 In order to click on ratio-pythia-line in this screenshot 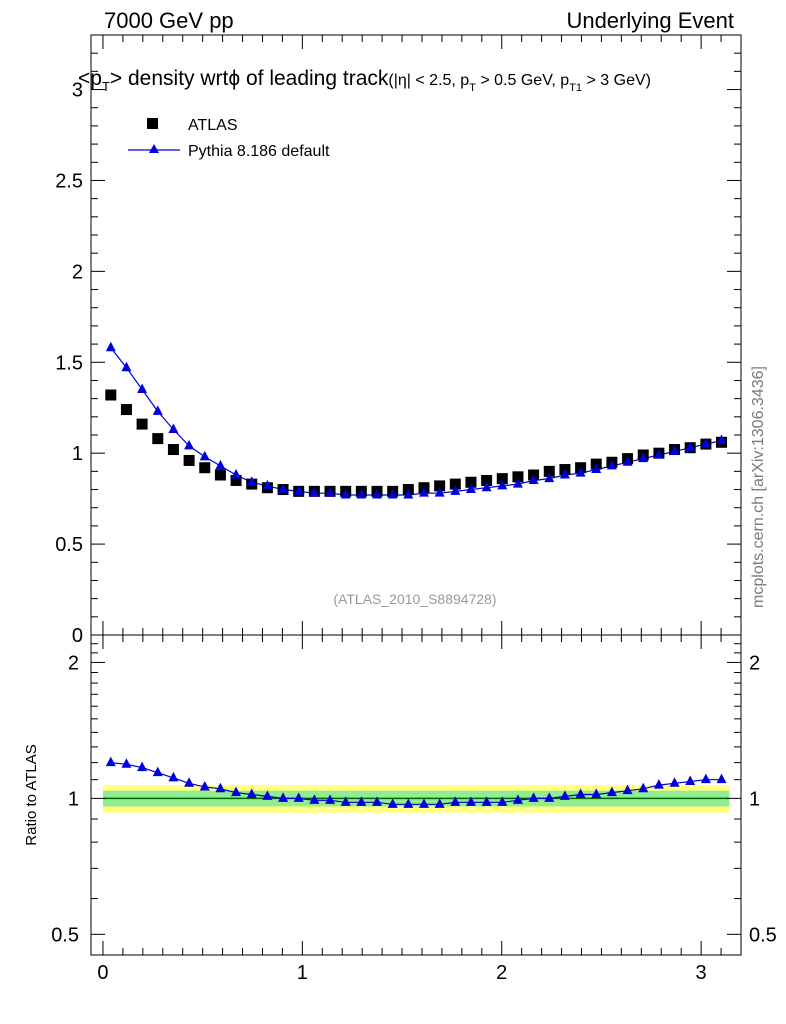, I will do `click(416, 783)`.